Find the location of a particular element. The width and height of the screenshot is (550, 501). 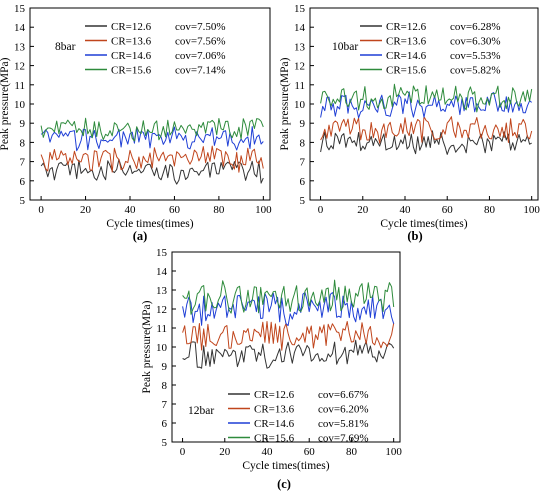

panel-label: (a) is located at coordinates (140, 236).